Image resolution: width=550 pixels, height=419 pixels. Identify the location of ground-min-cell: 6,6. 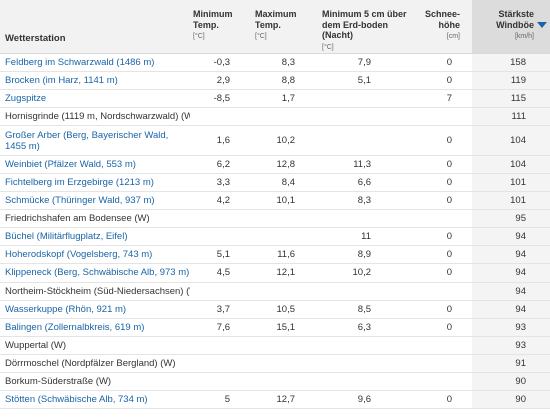
(366, 183).